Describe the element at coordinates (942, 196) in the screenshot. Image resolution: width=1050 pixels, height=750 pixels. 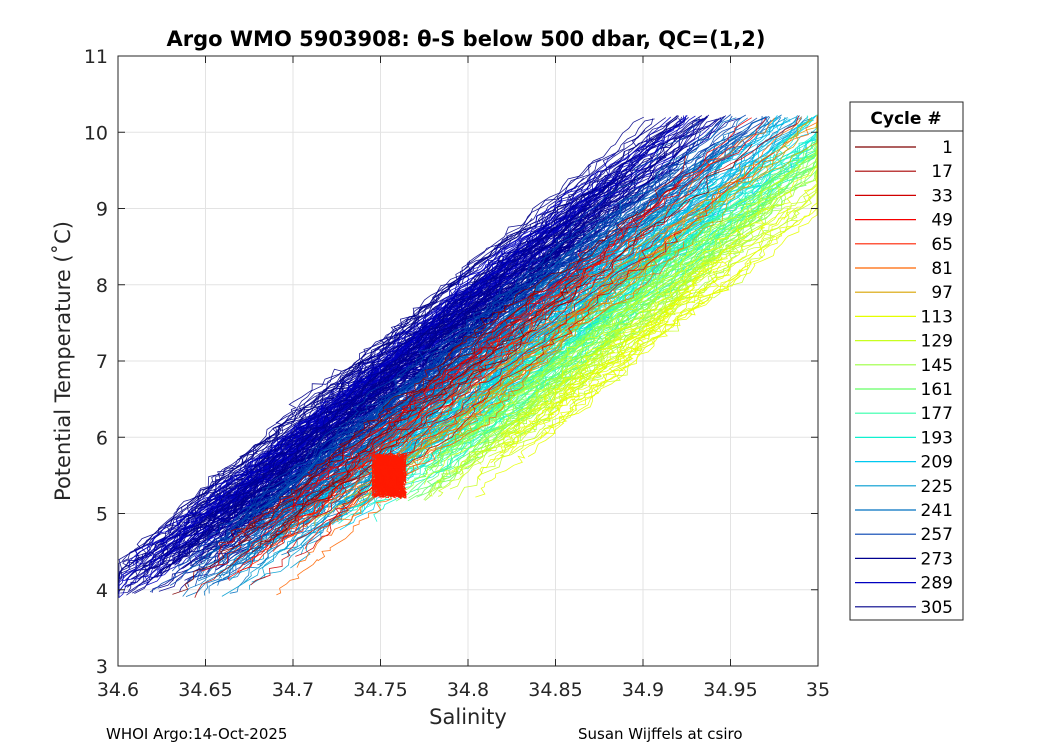
I see `legend-entry-label: 33` at that location.